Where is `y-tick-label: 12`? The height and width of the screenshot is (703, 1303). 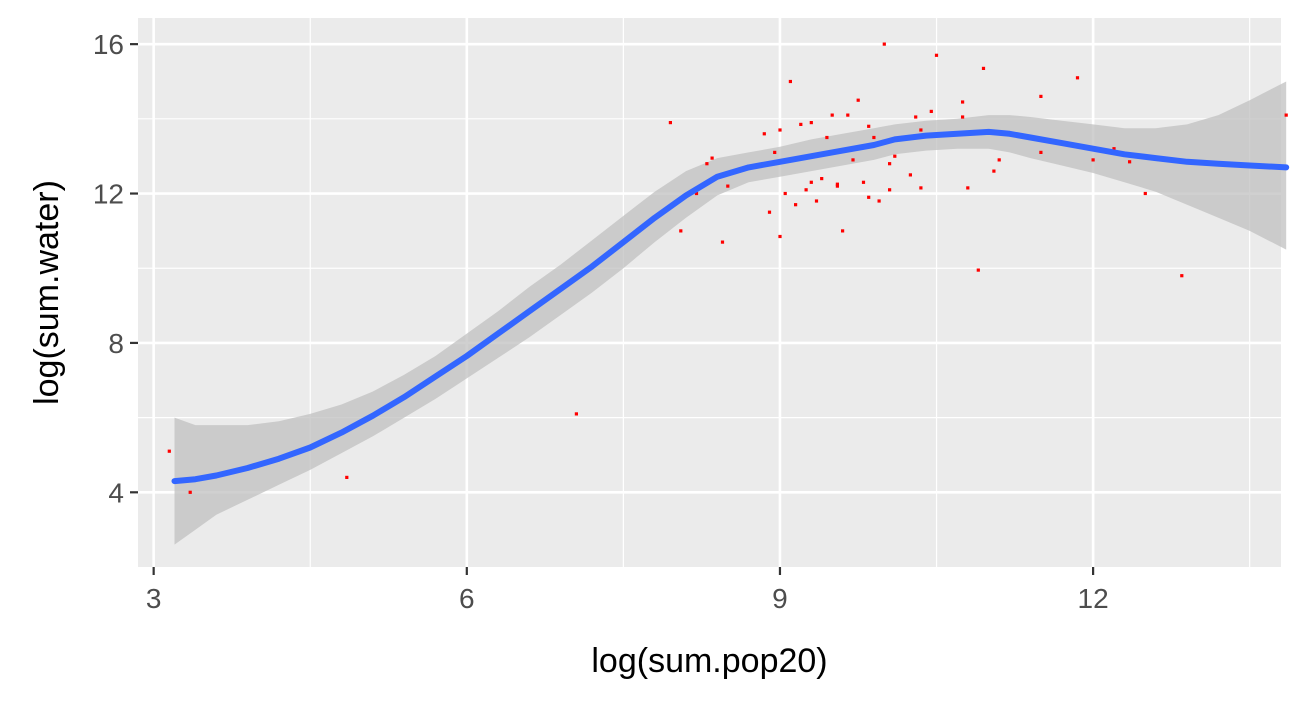 y-tick-label: 12 is located at coordinates (108, 194).